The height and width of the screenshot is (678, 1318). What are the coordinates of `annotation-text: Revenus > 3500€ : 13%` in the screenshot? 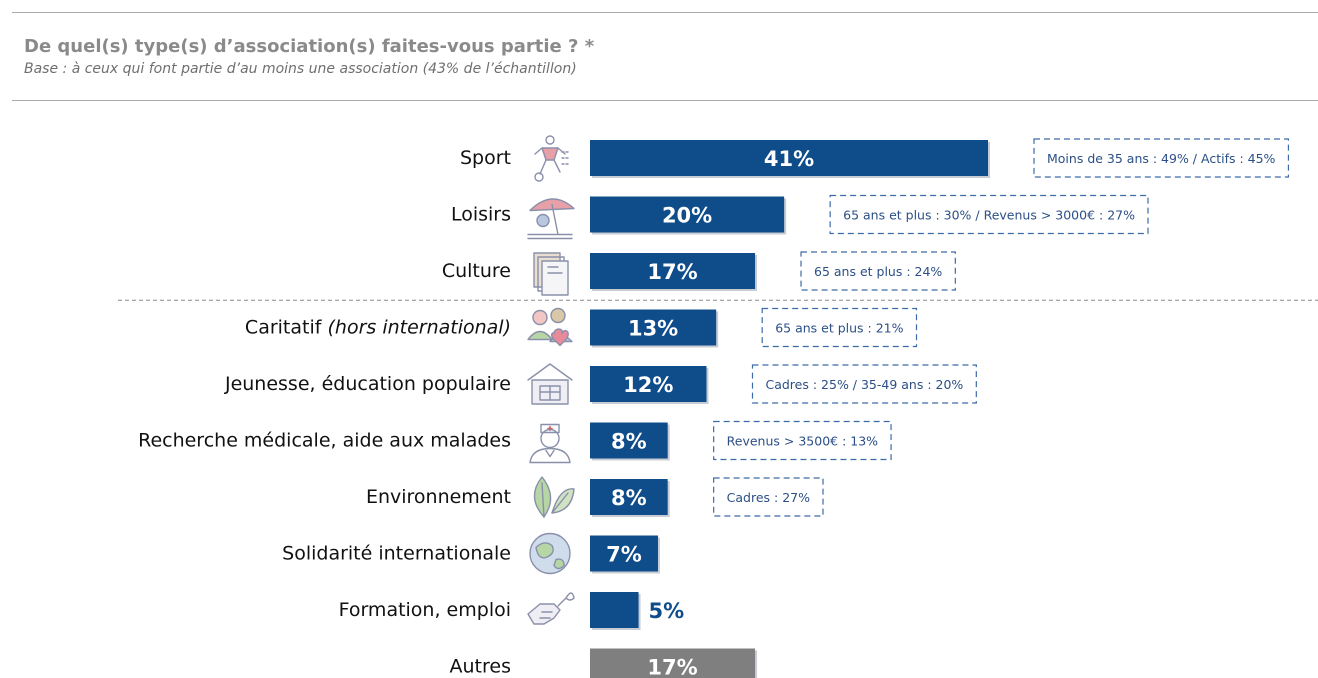 It's located at (803, 441).